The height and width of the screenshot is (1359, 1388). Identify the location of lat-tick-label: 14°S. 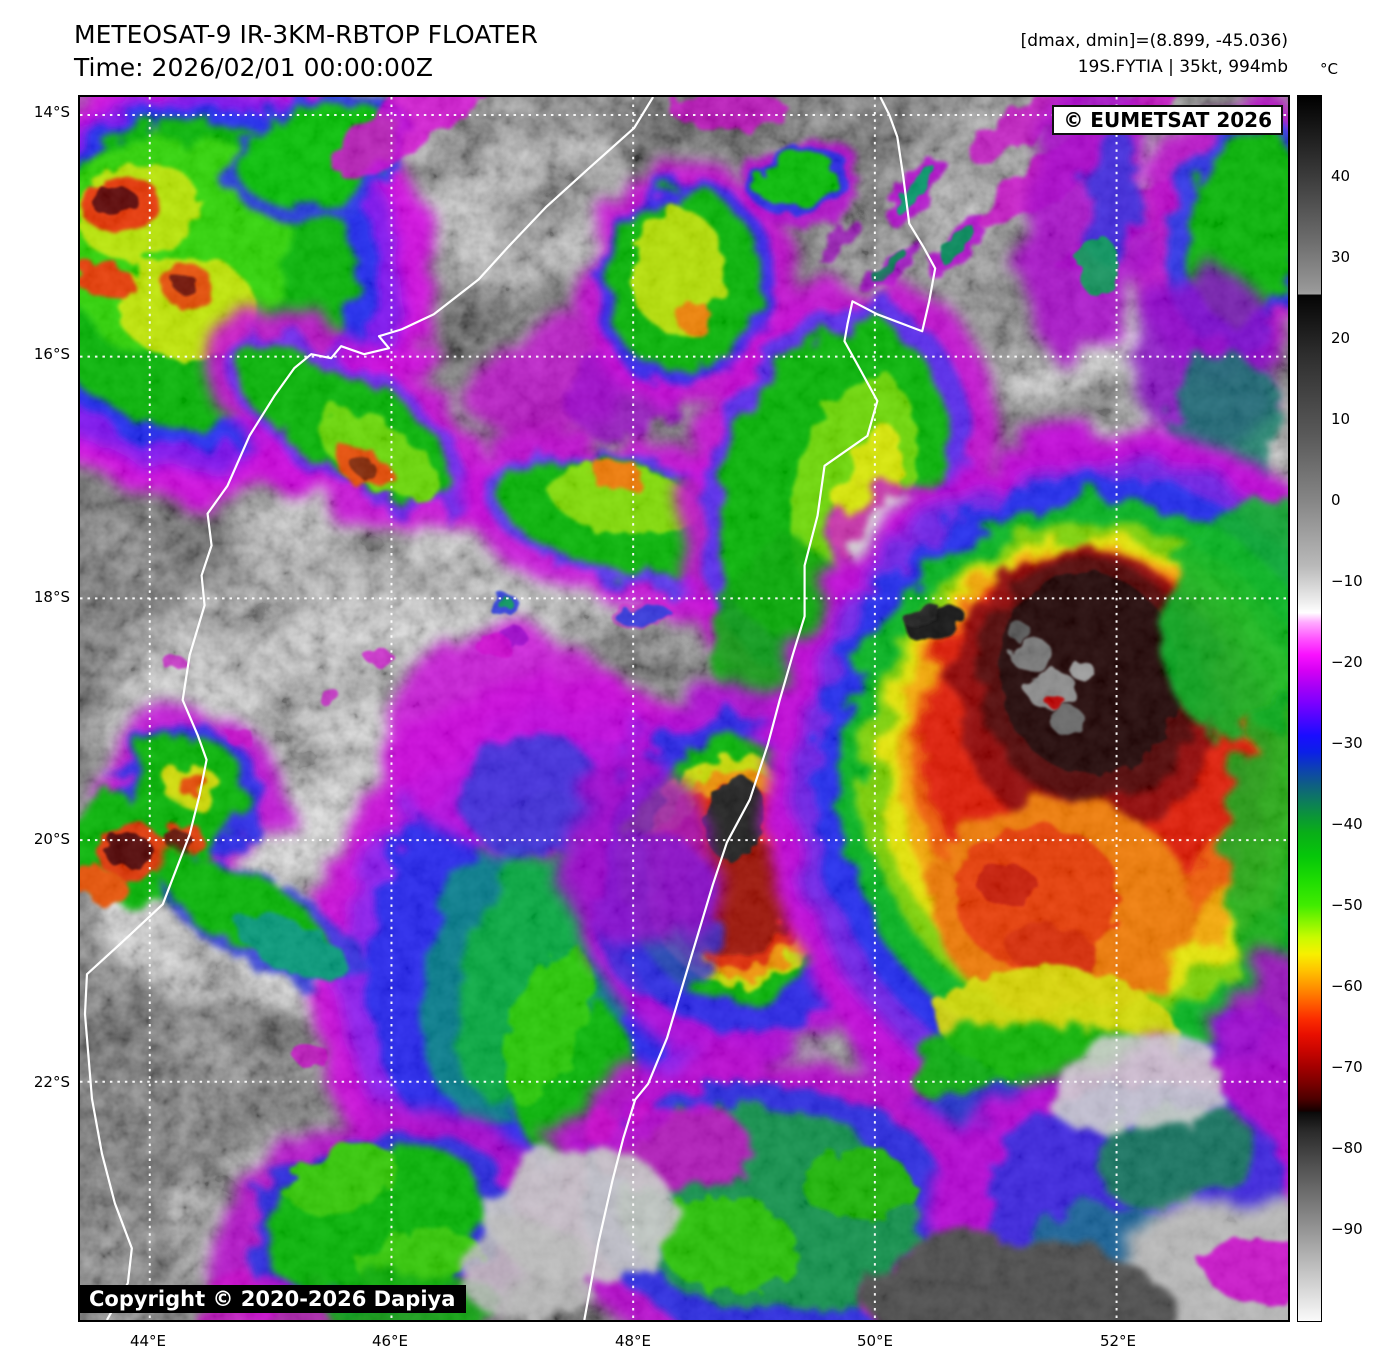
(51, 112).